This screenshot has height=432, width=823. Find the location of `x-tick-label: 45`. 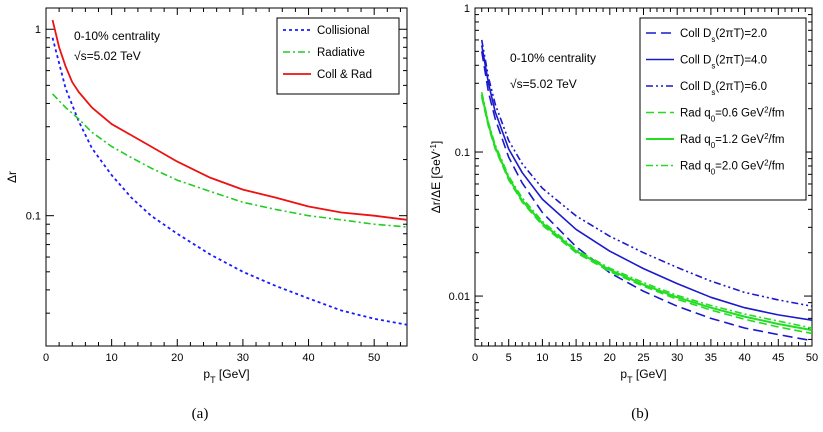

x-tick-label: 45 is located at coordinates (778, 358).